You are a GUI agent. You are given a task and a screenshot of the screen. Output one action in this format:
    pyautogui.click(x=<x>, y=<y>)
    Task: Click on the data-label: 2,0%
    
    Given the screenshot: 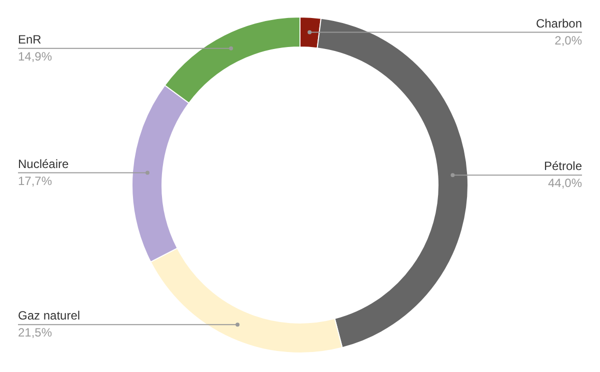 What is the action you would take?
    pyautogui.click(x=568, y=40)
    